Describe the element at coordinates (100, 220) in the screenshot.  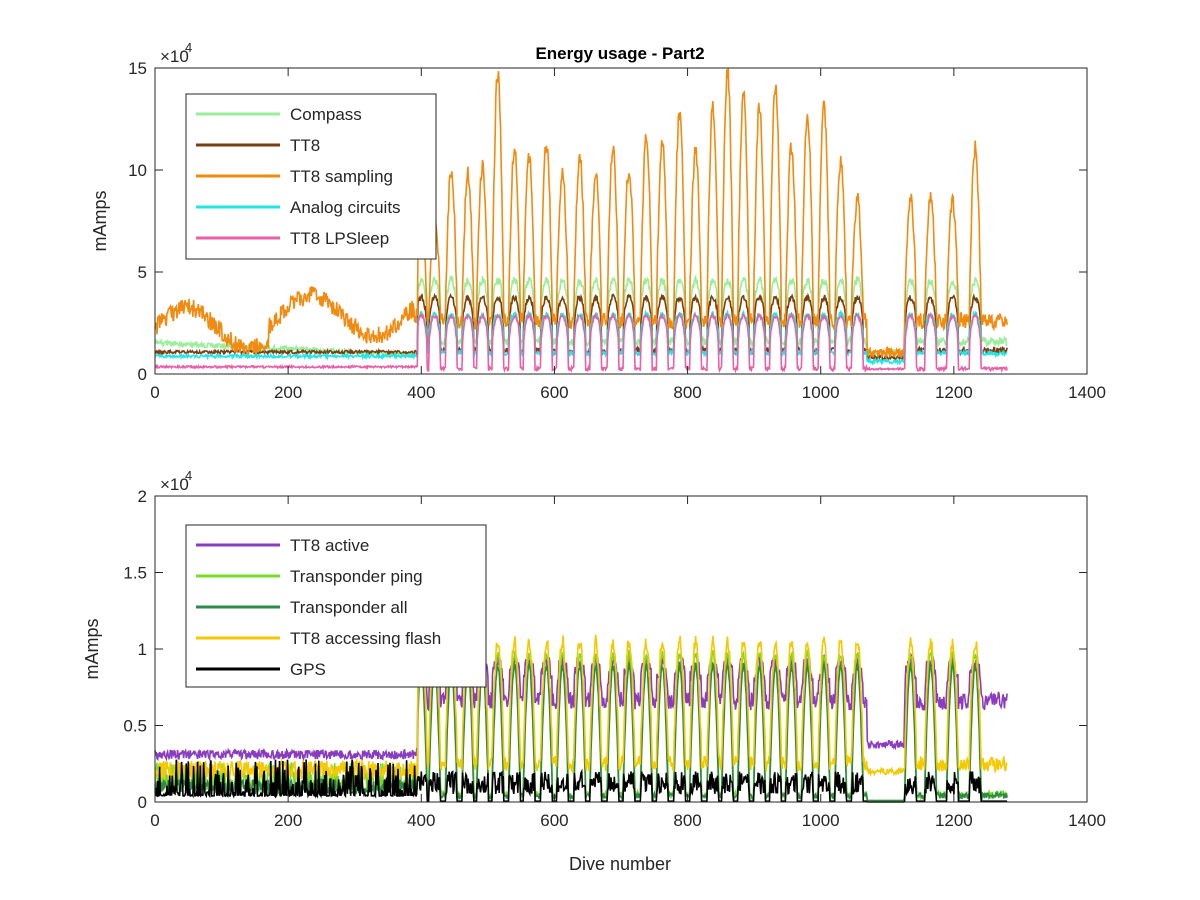
I see `top-y-axis-label: mAmps` at that location.